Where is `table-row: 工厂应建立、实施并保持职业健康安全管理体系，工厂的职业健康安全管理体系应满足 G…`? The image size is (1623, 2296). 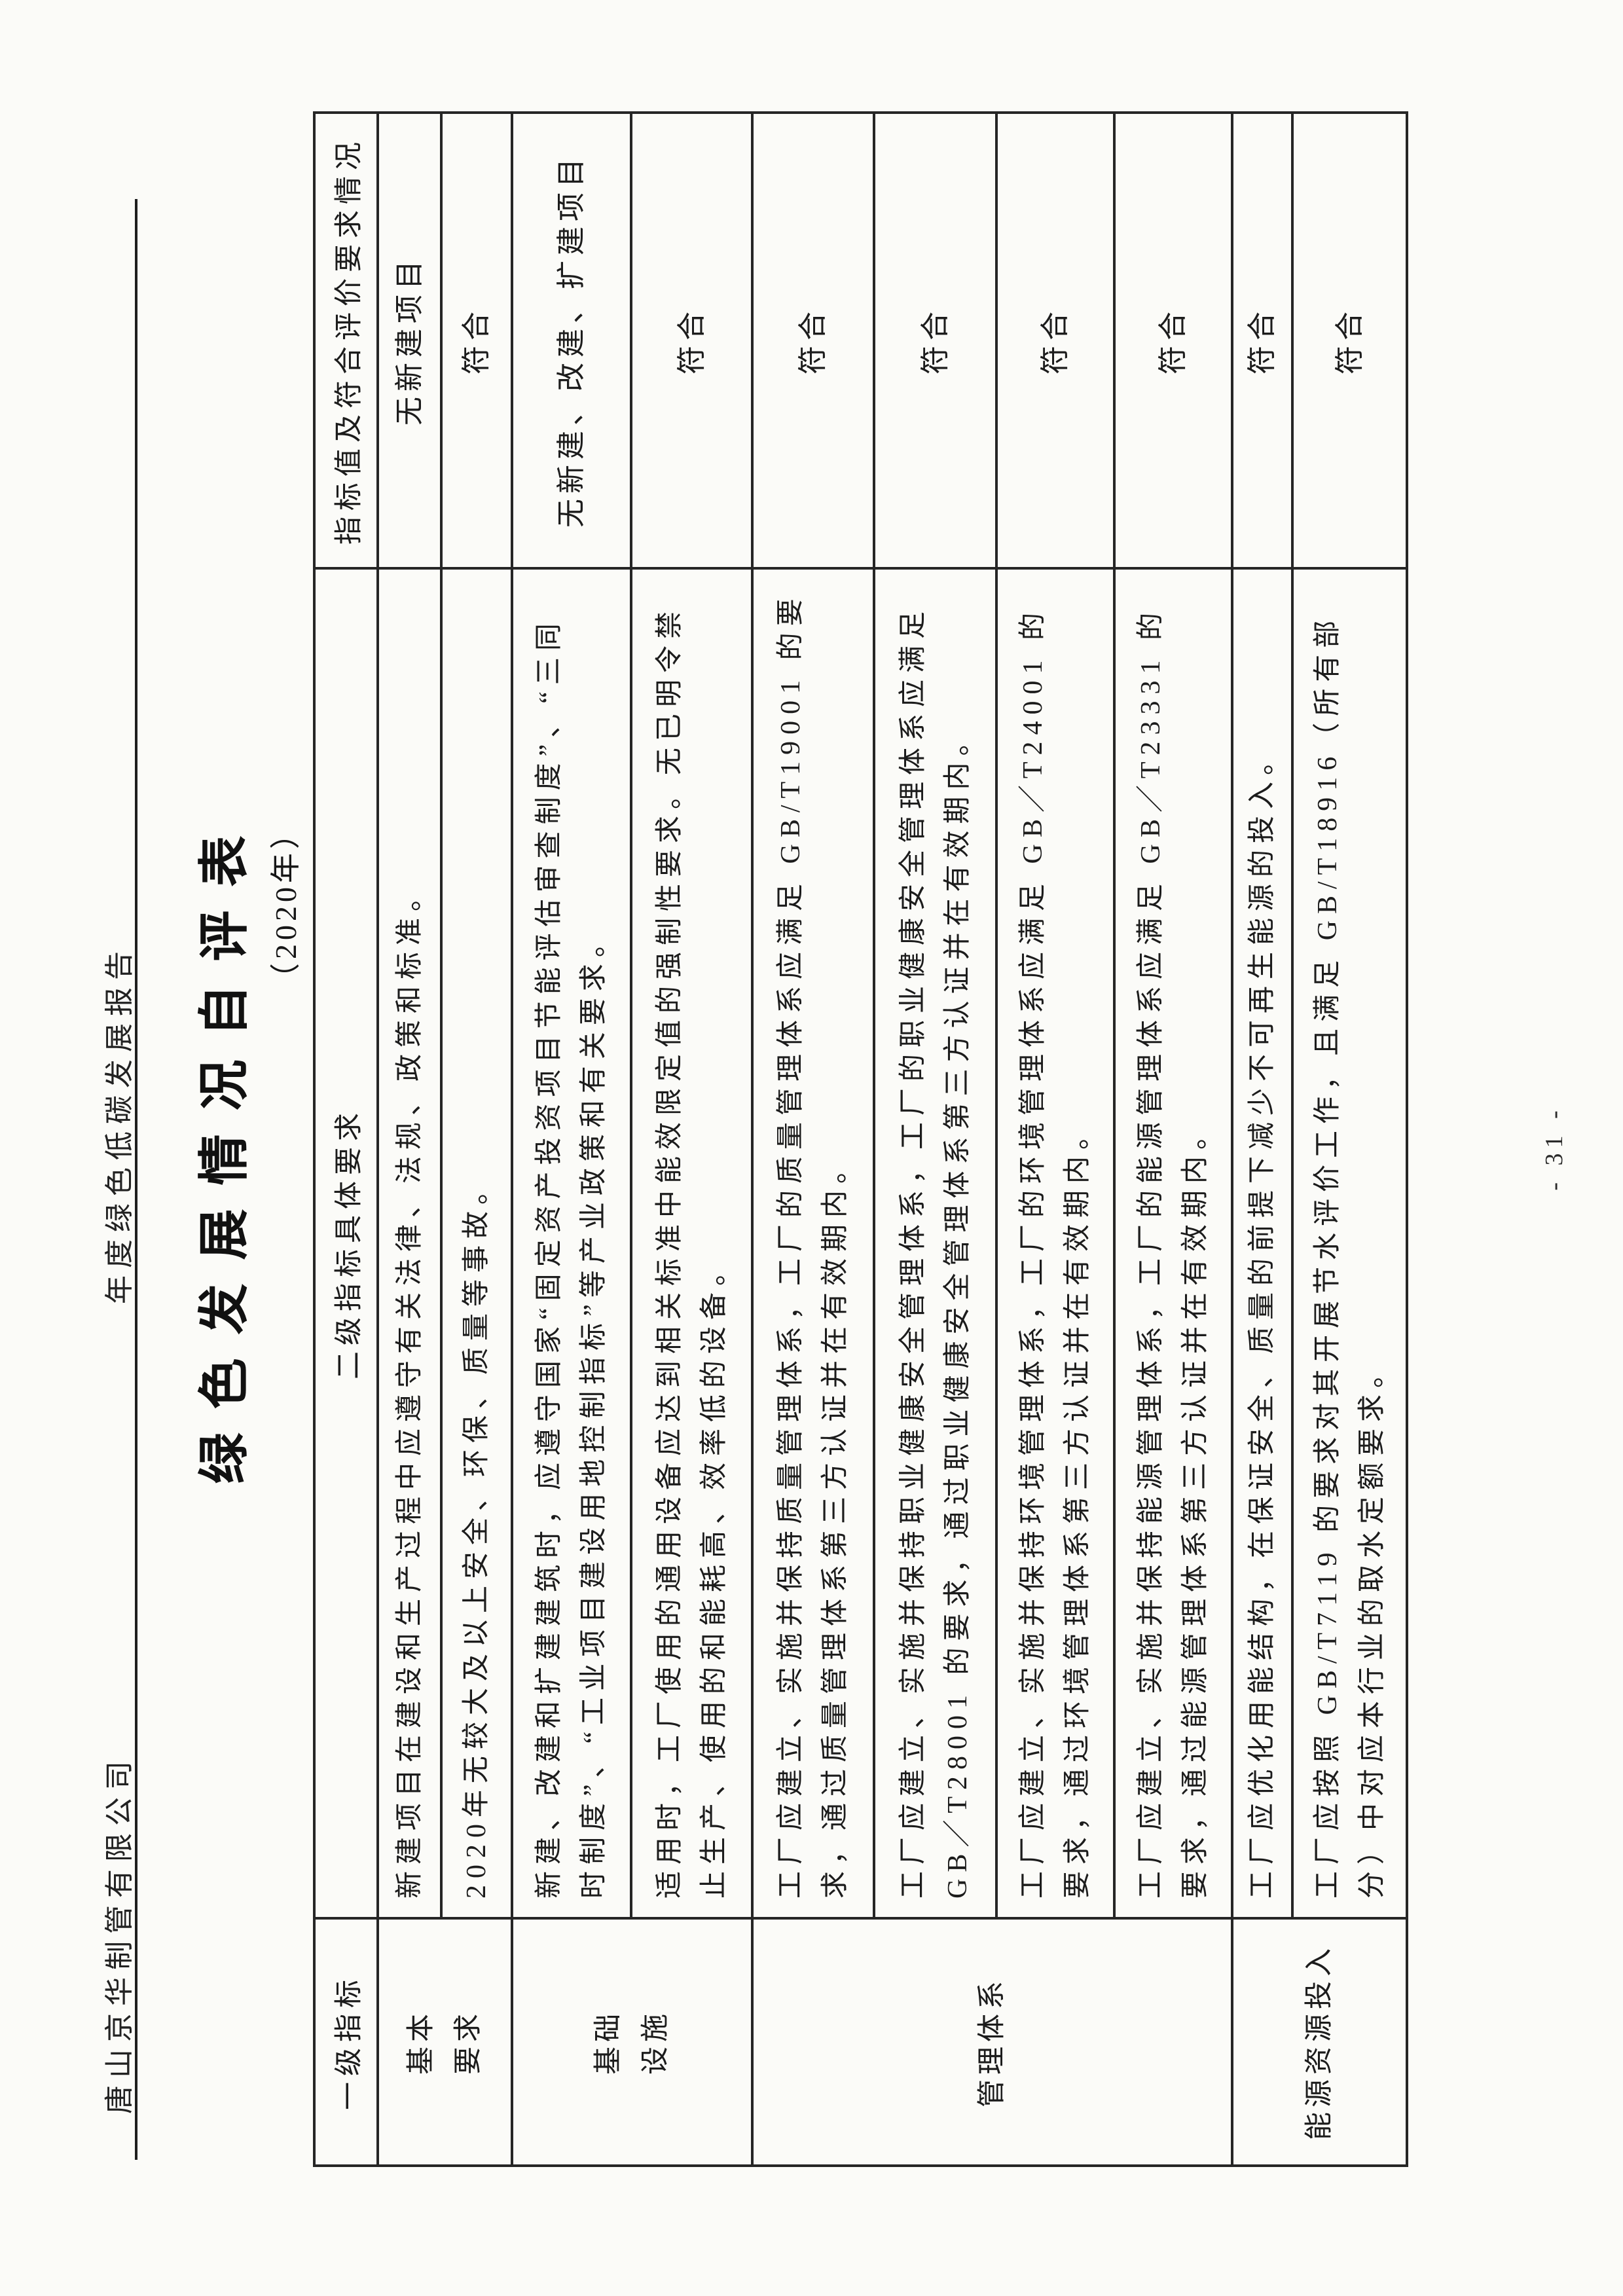
table-row: 工厂应建立、实施并保持职业健康安全管理体系，工厂的职业健康安全管理体系应满足 G… is located at coordinates (935, 1139).